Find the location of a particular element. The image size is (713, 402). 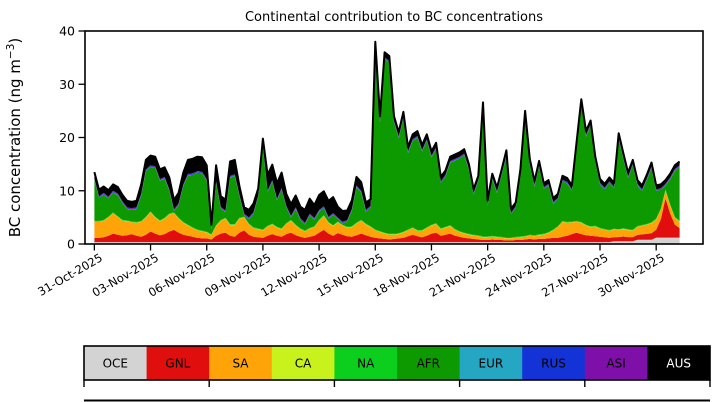

y-axis-ticks: 0 10 20 30 40 is located at coordinates (72, 138).